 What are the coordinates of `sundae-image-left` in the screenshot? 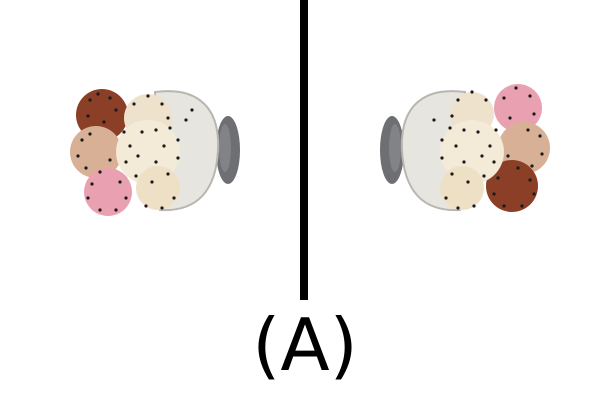 It's located at (160, 150).